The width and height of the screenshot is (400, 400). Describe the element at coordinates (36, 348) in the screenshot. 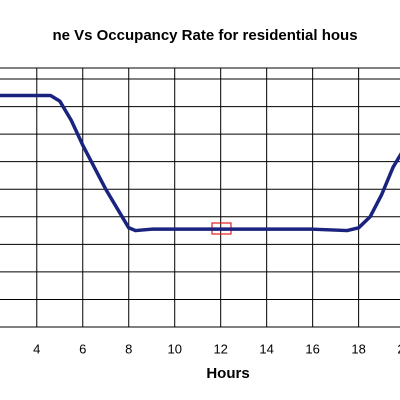

I see `x-tick-label: 4` at that location.